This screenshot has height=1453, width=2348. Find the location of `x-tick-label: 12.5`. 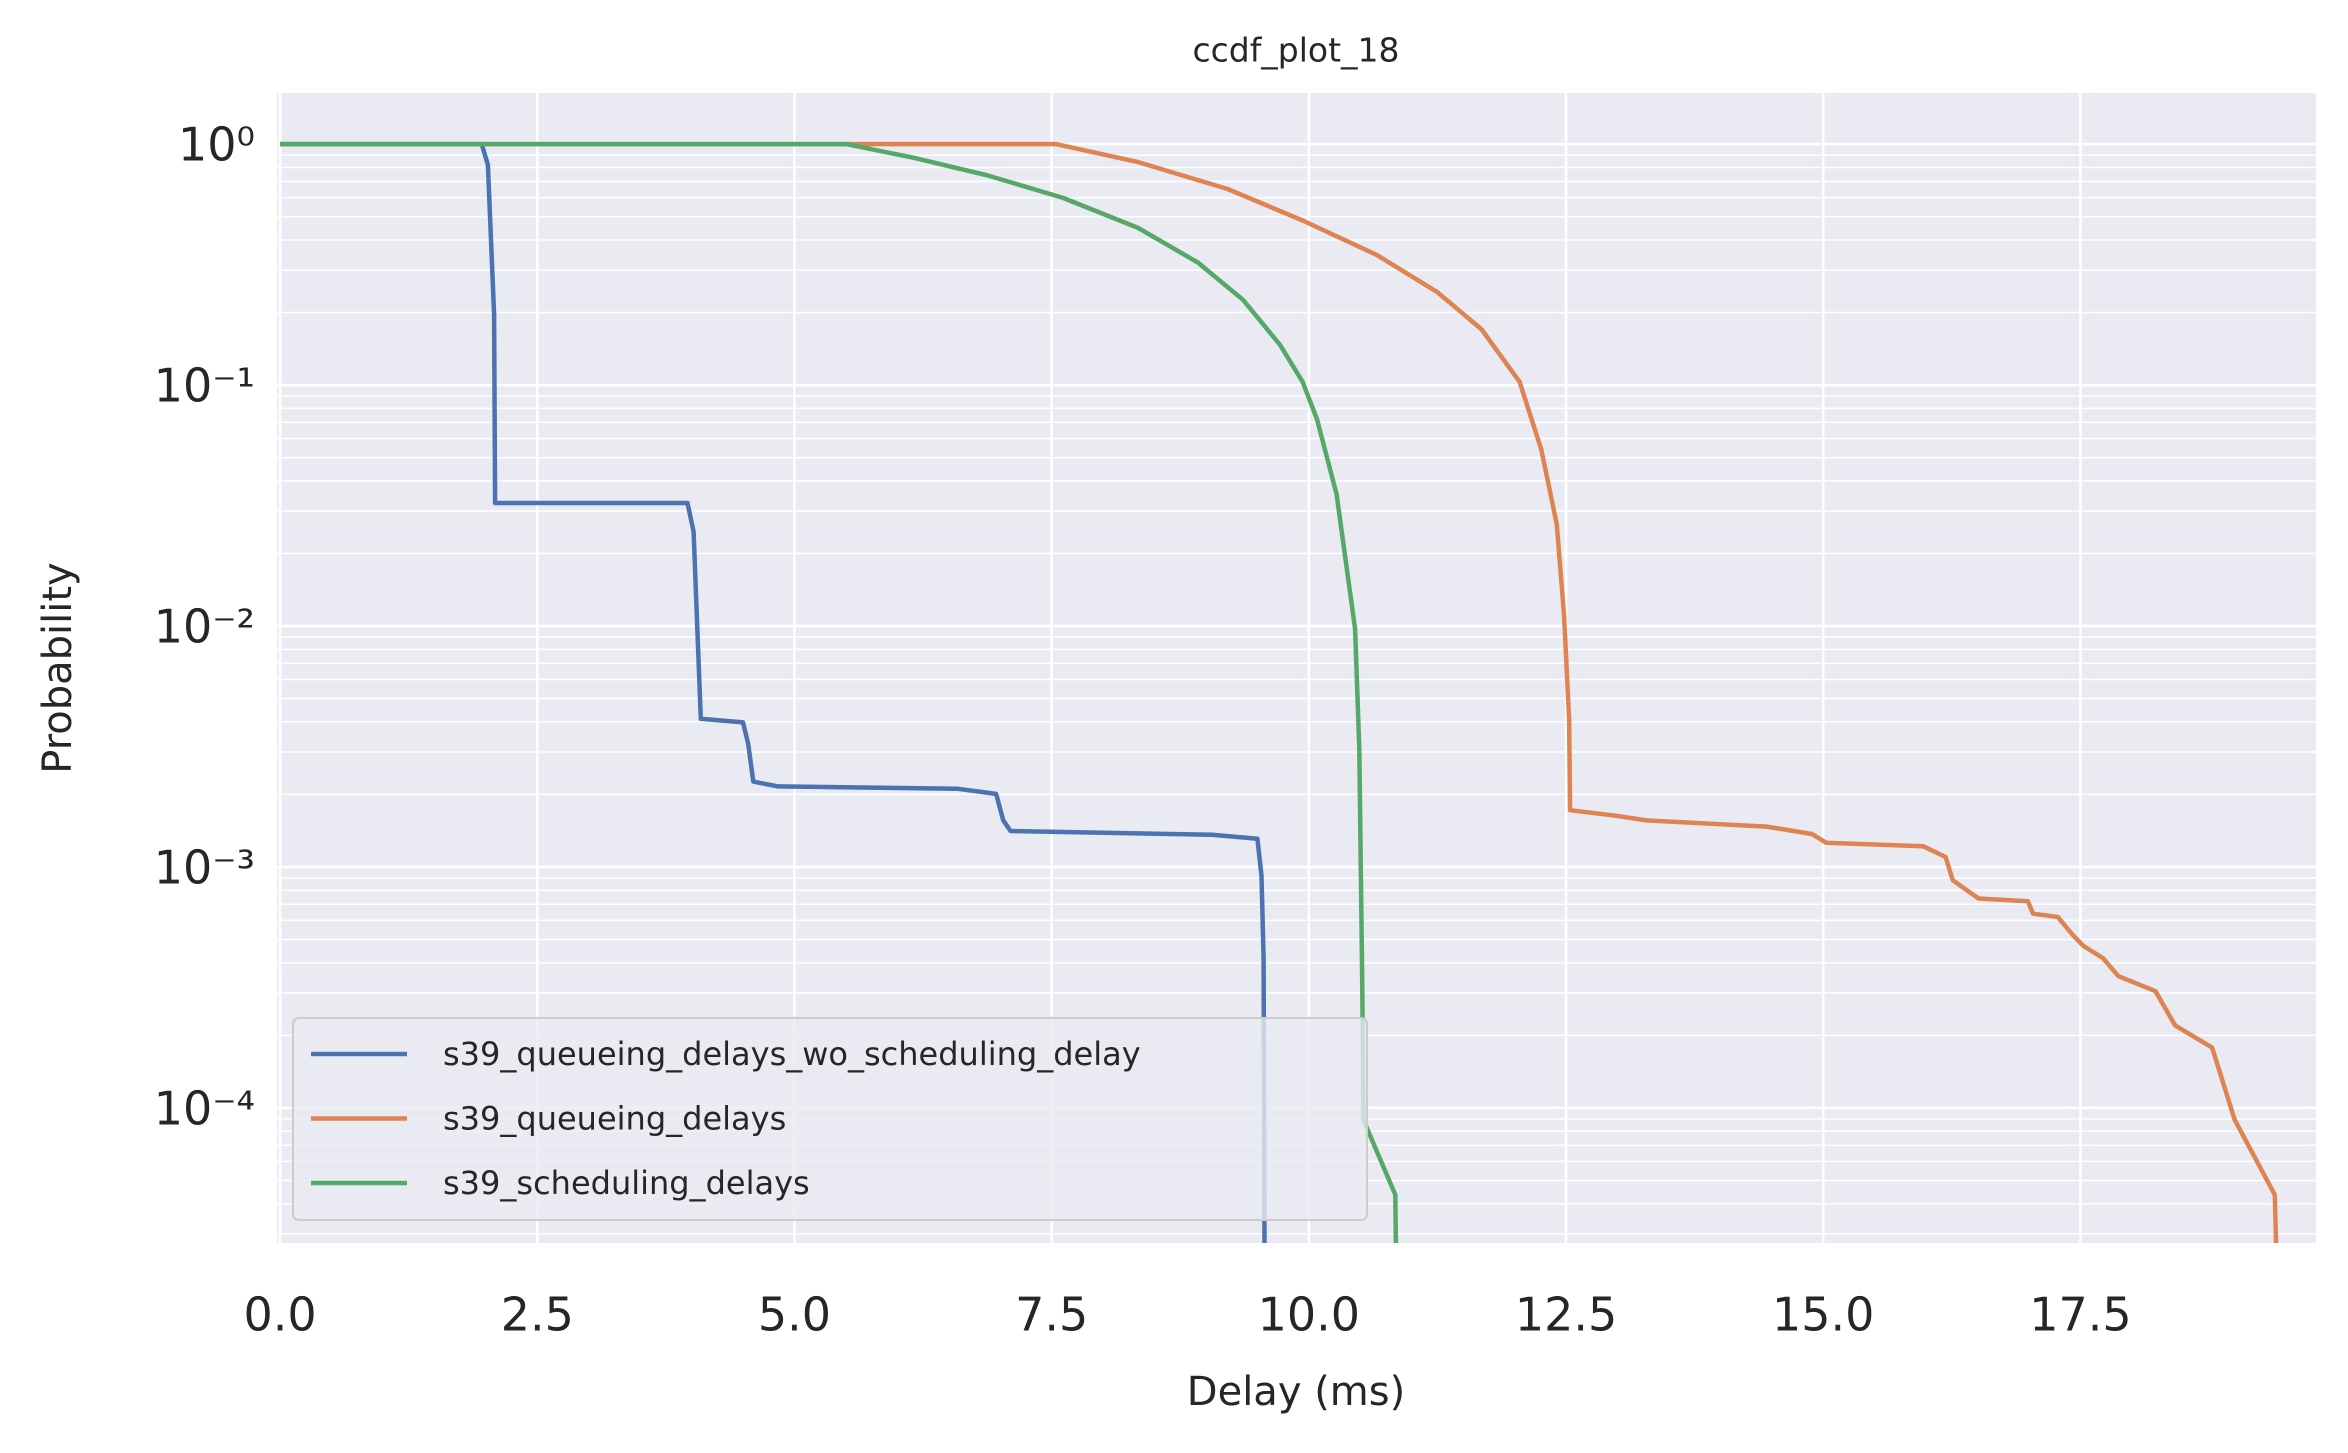

x-tick-label: 12.5 is located at coordinates (1566, 1315).